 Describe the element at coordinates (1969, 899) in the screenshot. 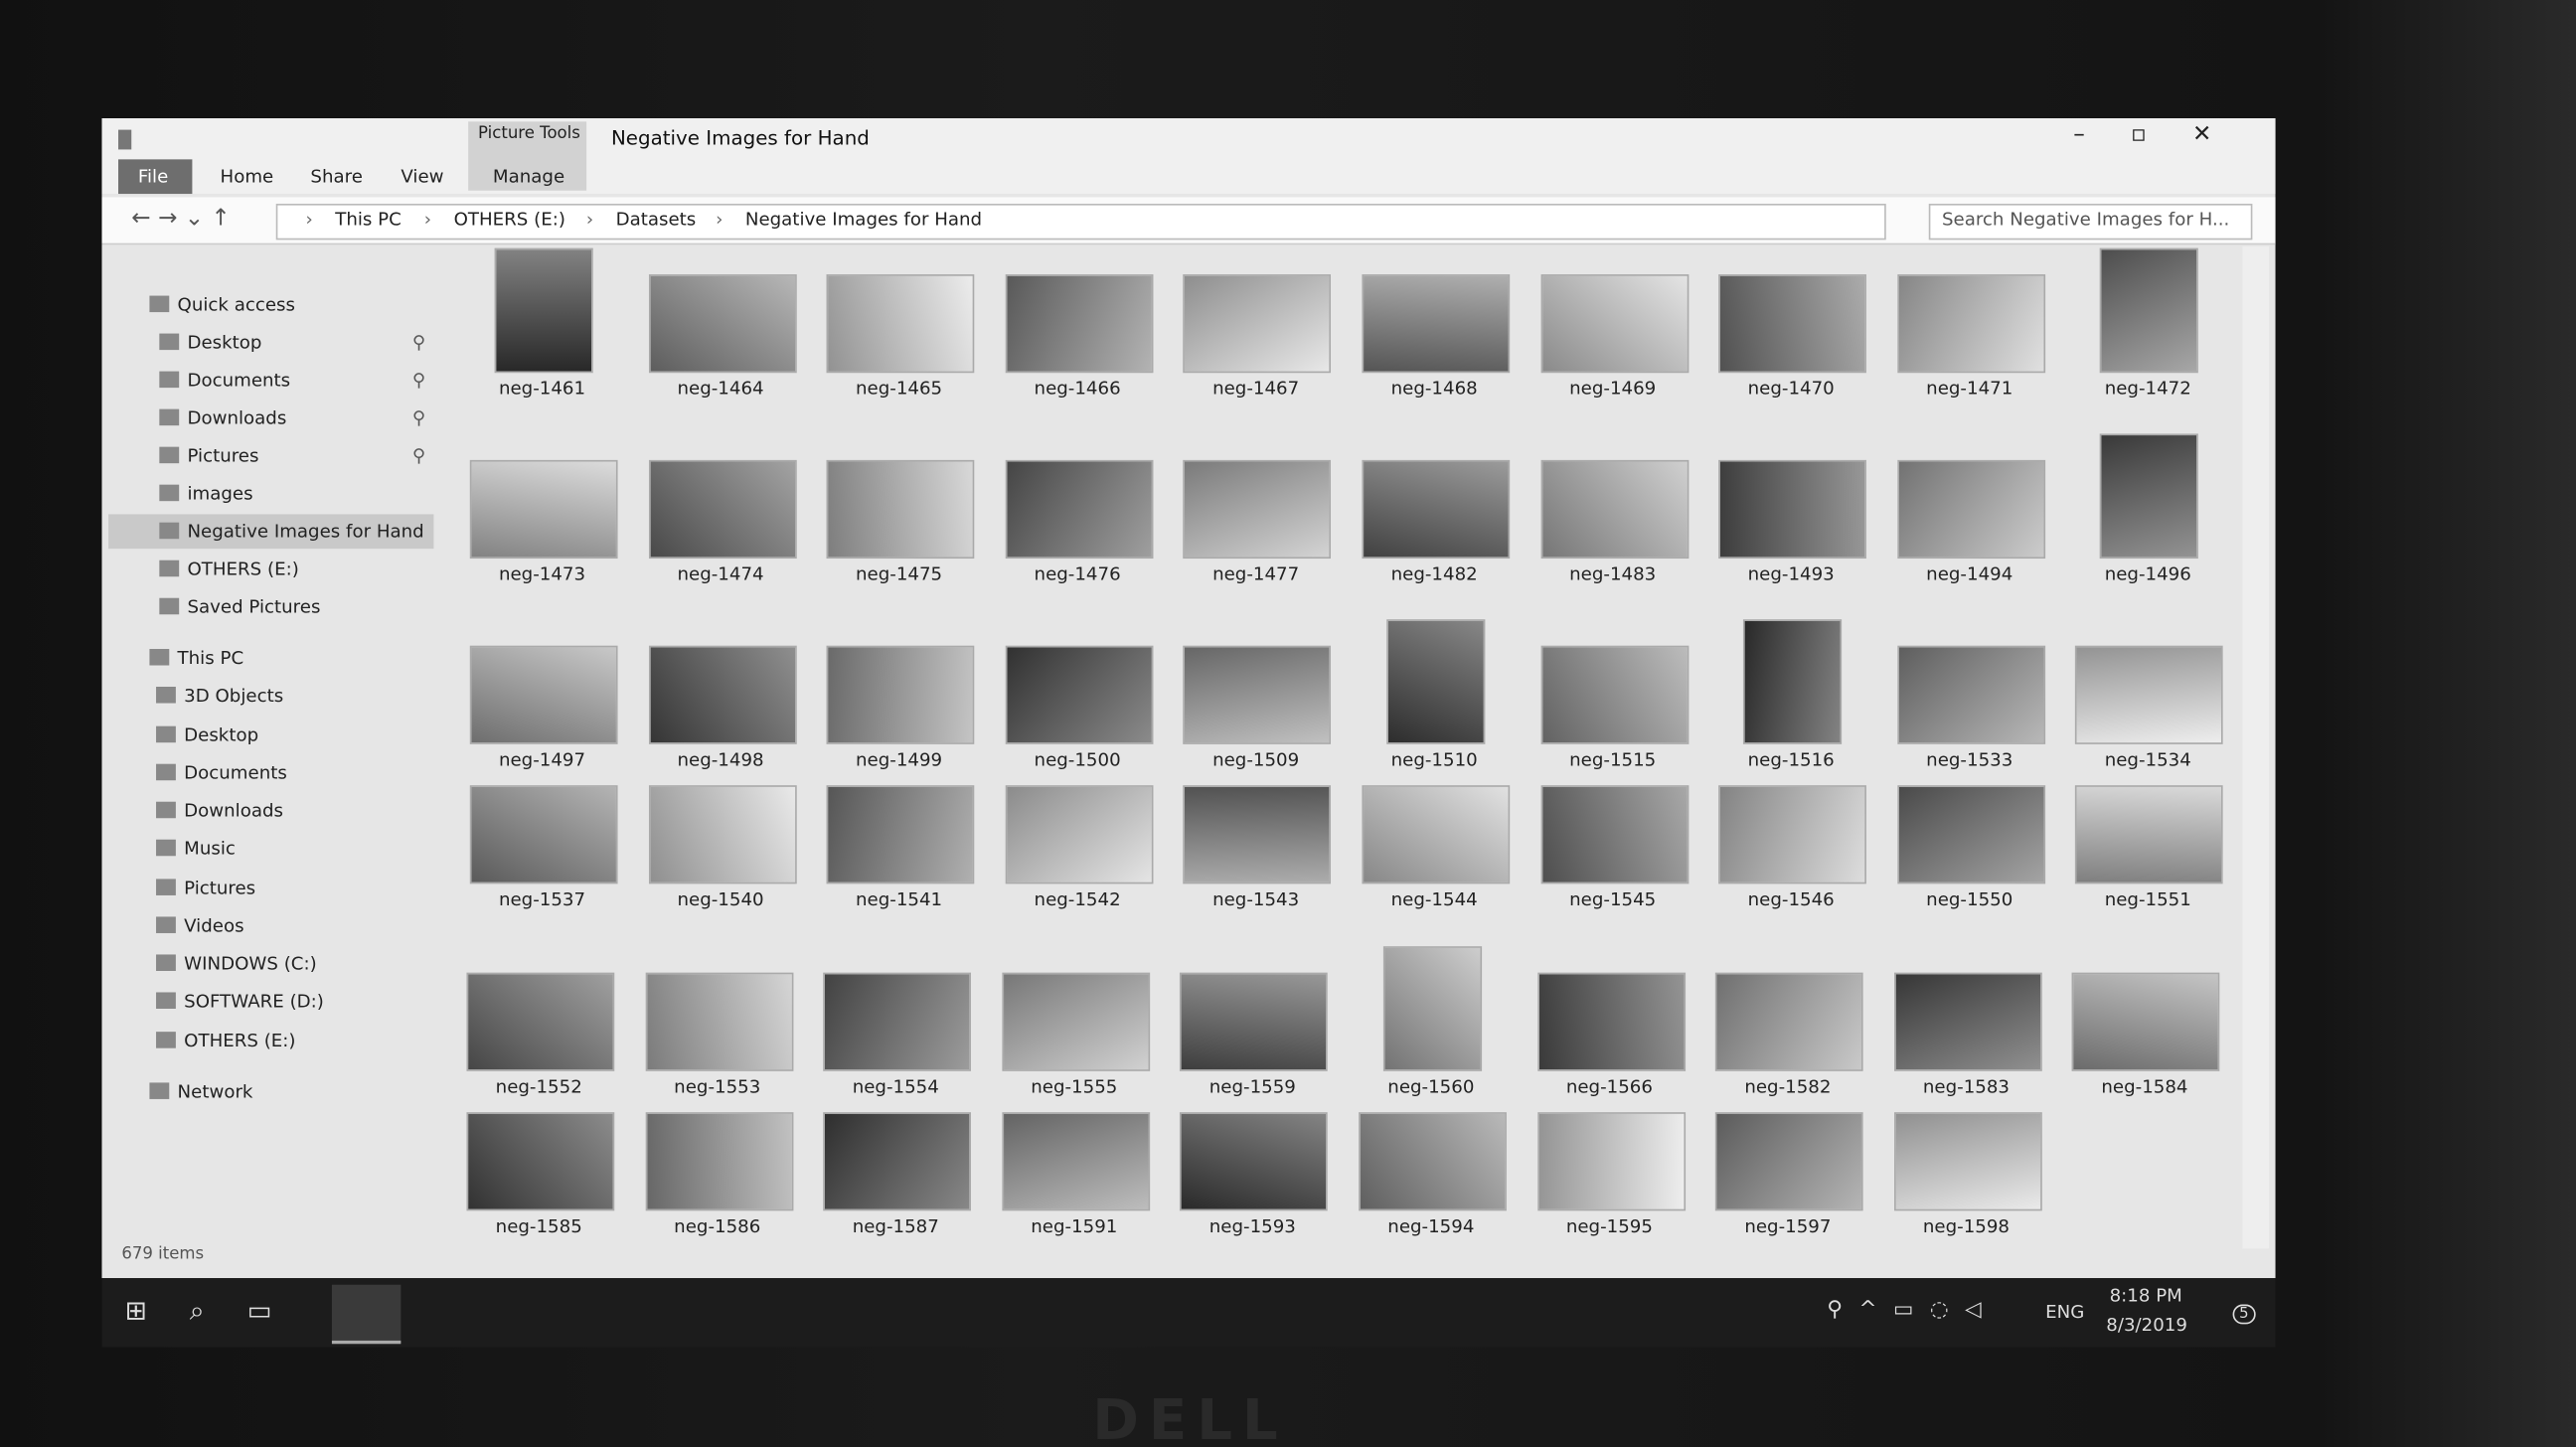

I see `file-name: neg-1550` at that location.